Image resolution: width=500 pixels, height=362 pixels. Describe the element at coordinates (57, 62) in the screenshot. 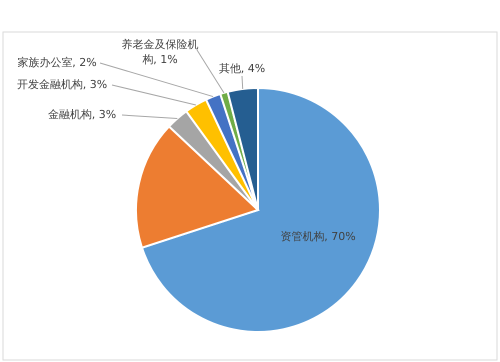

I see `slice-label: 家族办公室, 2%` at that location.